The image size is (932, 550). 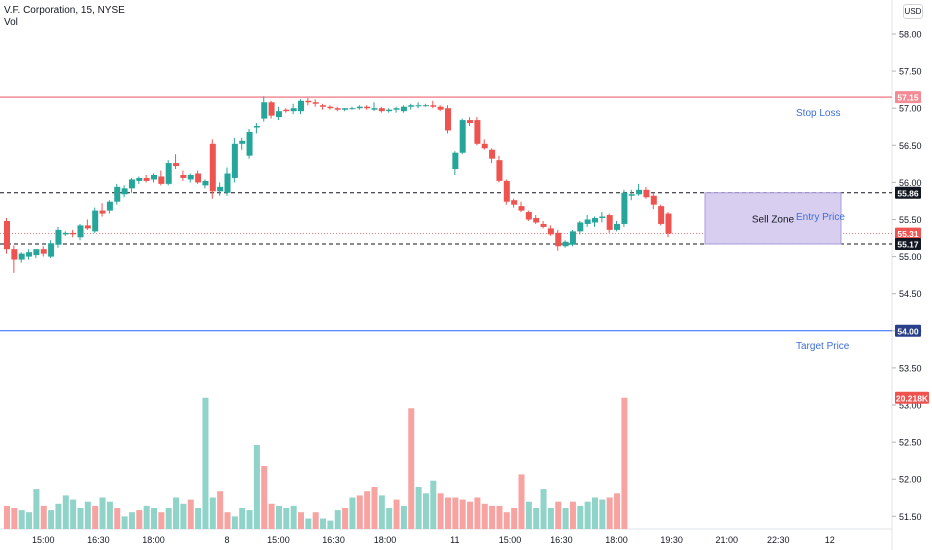 I want to click on sell-zone: Sell Zone, so click(x=773, y=218).